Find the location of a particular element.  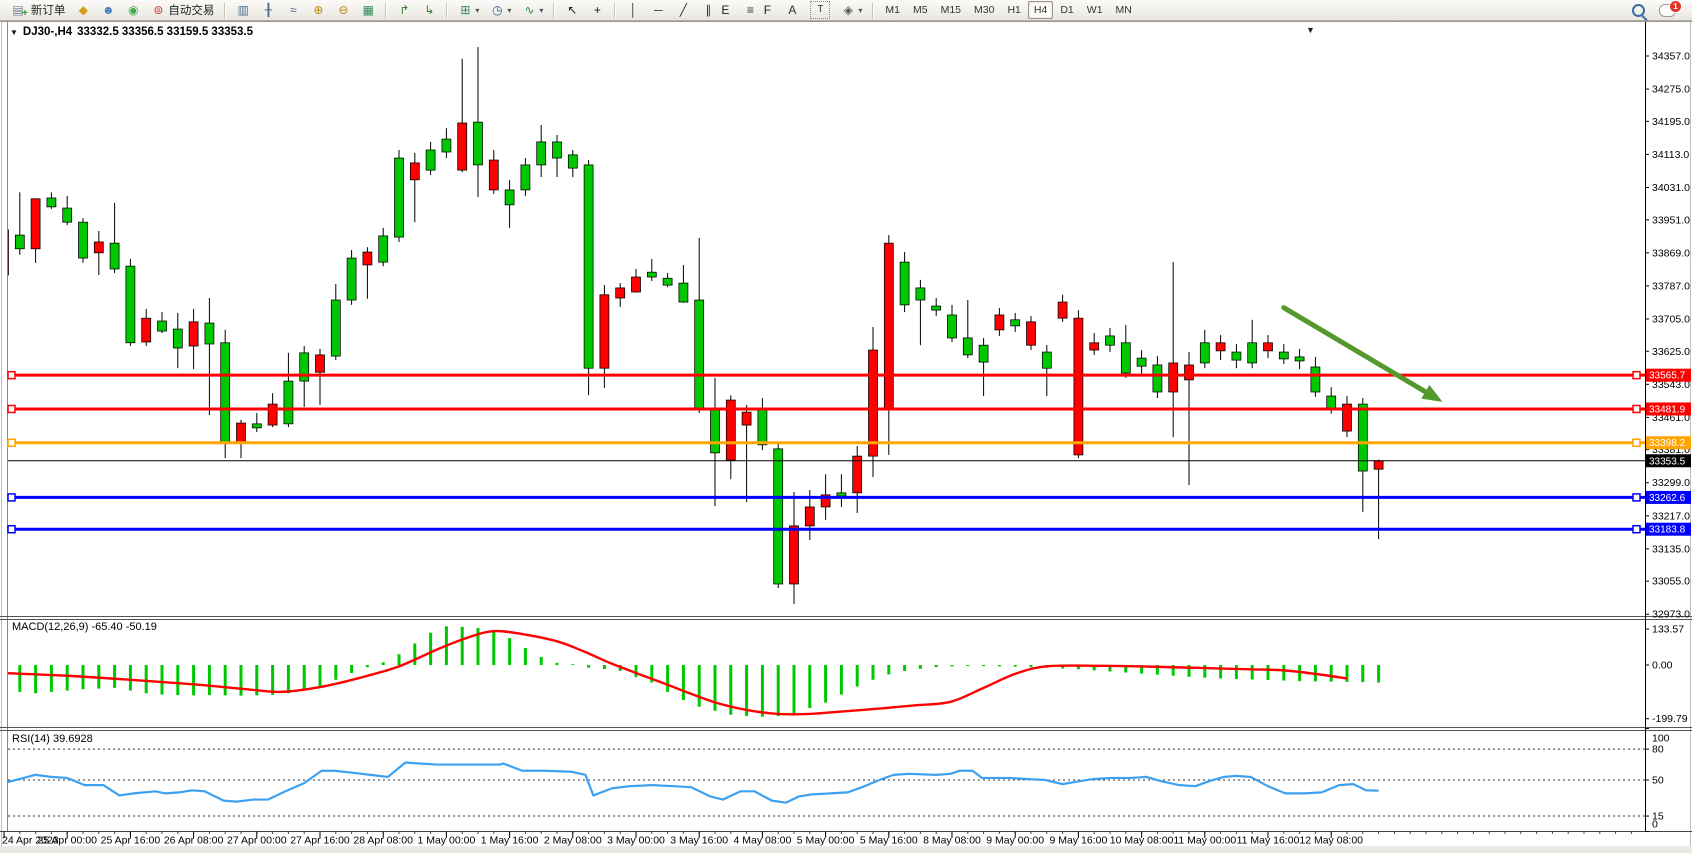

timeframe-mn: MN is located at coordinates (1123, 10).